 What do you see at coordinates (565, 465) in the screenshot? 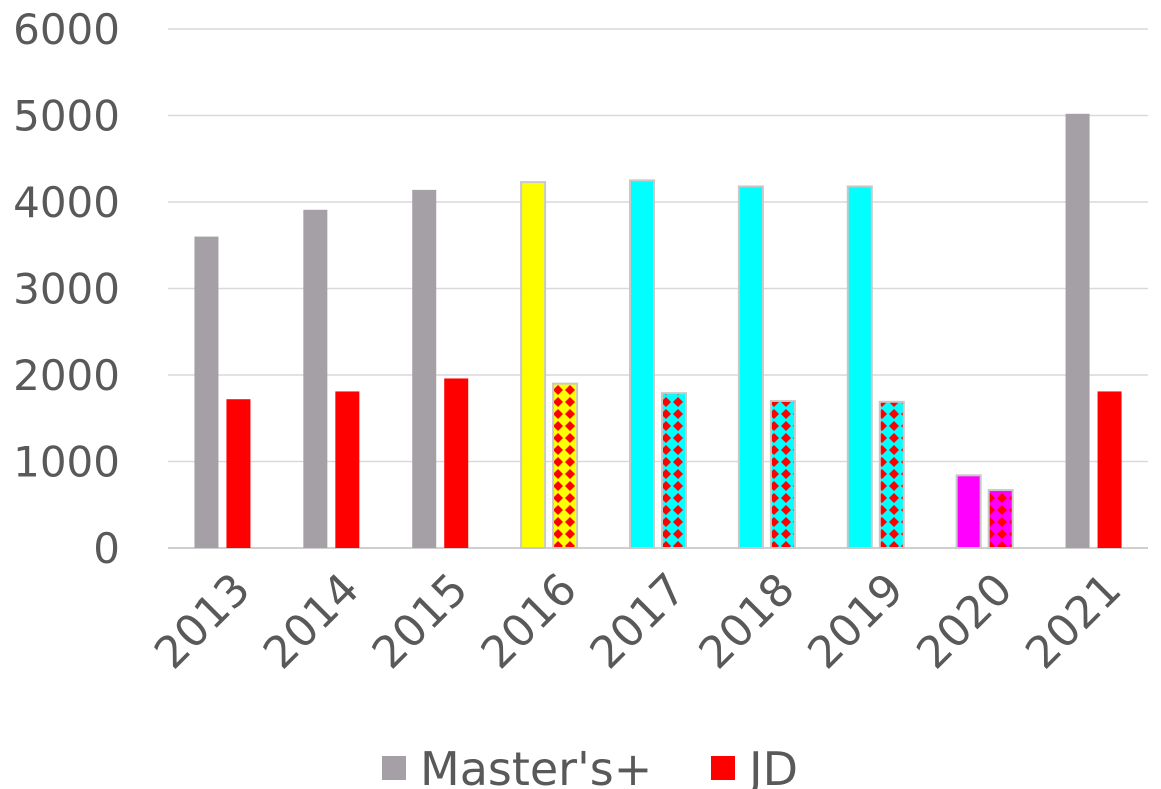
I see `bar-jd-2016` at bounding box center [565, 465].